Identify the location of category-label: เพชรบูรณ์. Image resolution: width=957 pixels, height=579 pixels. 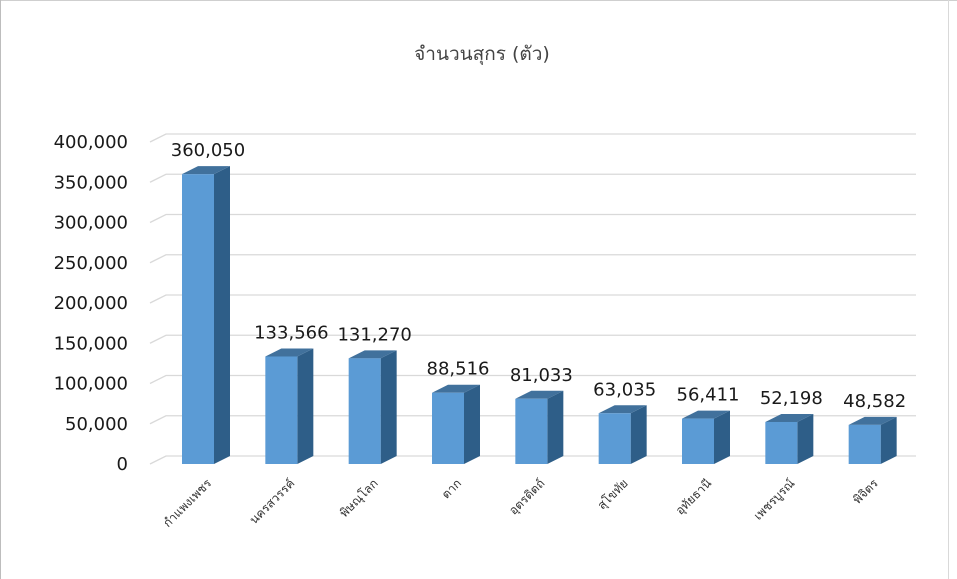
(774, 499).